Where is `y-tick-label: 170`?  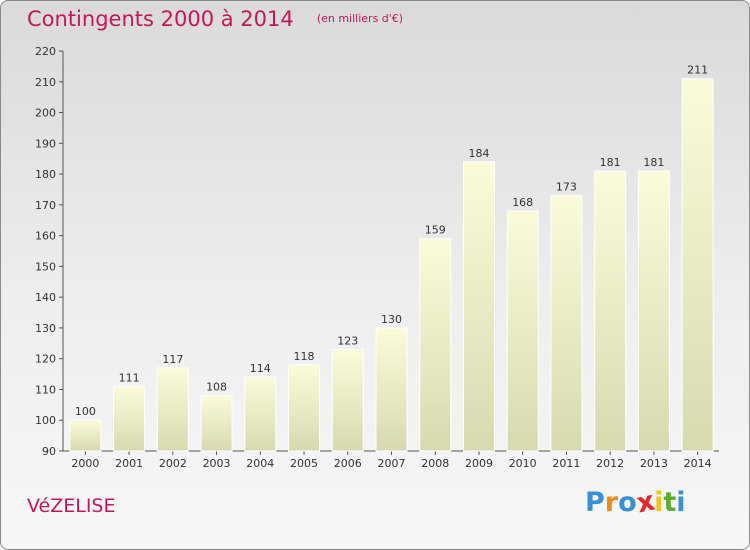
y-tick-label: 170 is located at coordinates (45, 205).